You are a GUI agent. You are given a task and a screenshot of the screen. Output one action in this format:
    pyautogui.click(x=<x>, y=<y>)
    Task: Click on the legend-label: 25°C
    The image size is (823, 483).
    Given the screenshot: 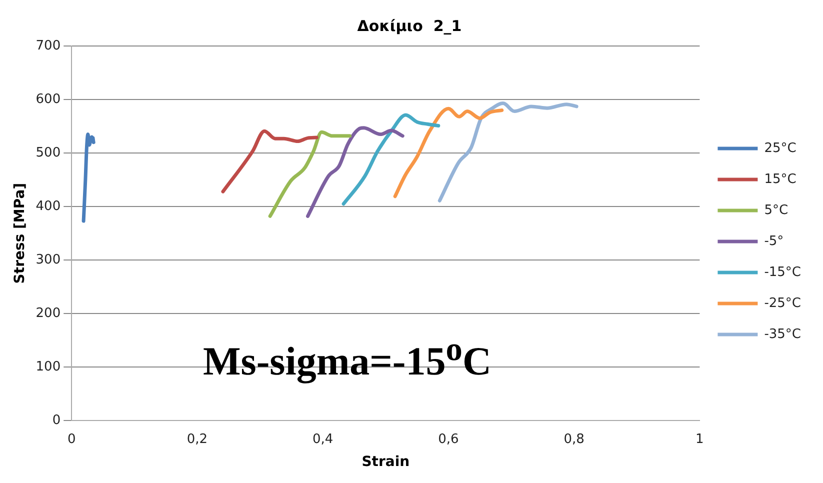 What is the action you would take?
    pyautogui.click(x=780, y=148)
    